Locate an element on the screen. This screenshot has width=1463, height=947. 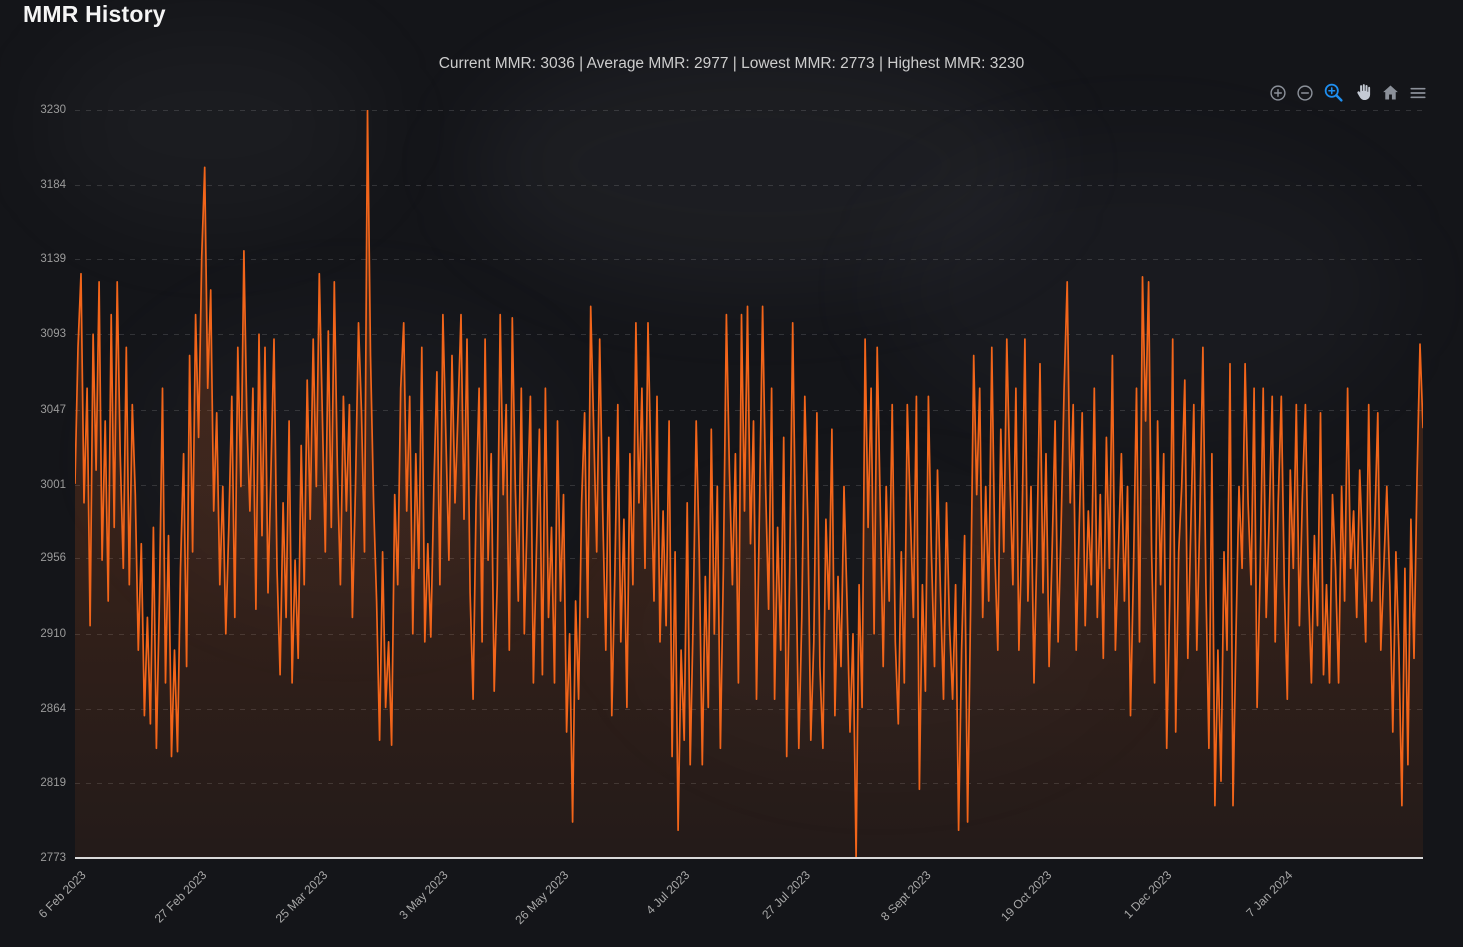
page-title: MMR History is located at coordinates (94, 14).